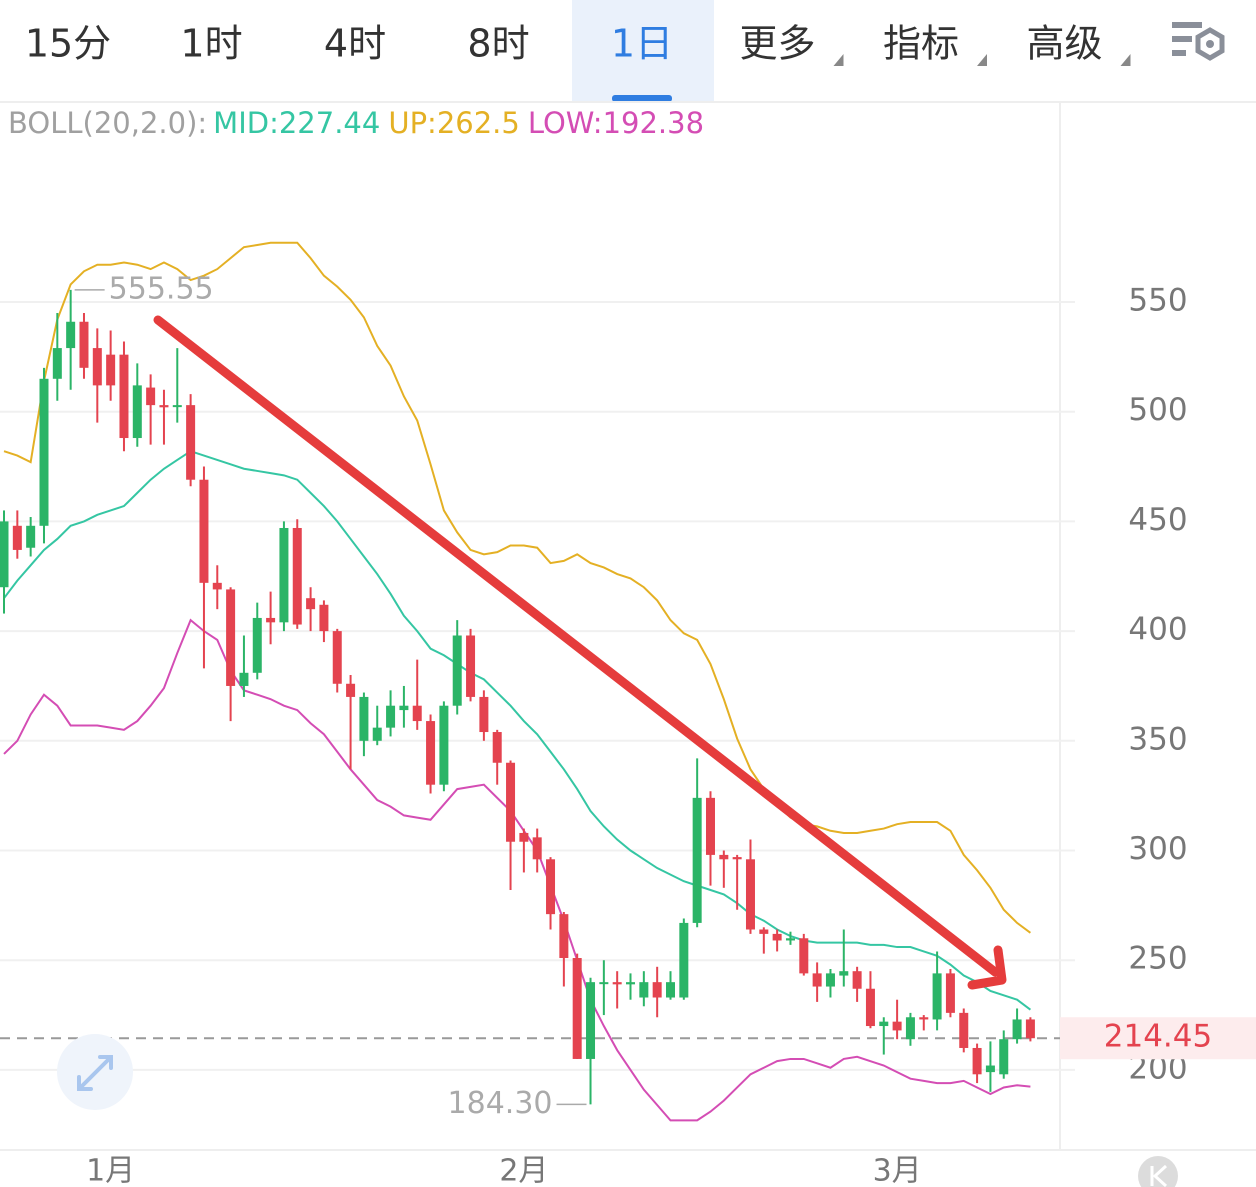 Image resolution: width=1256 pixels, height=1187 pixels. I want to click on extreme-label: 555.55, so click(161, 288).